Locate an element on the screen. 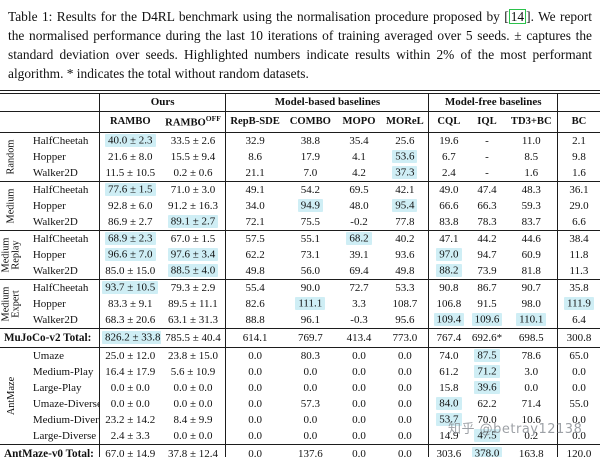 This screenshot has width=600, height=457. group-header is located at coordinates (578, 103).